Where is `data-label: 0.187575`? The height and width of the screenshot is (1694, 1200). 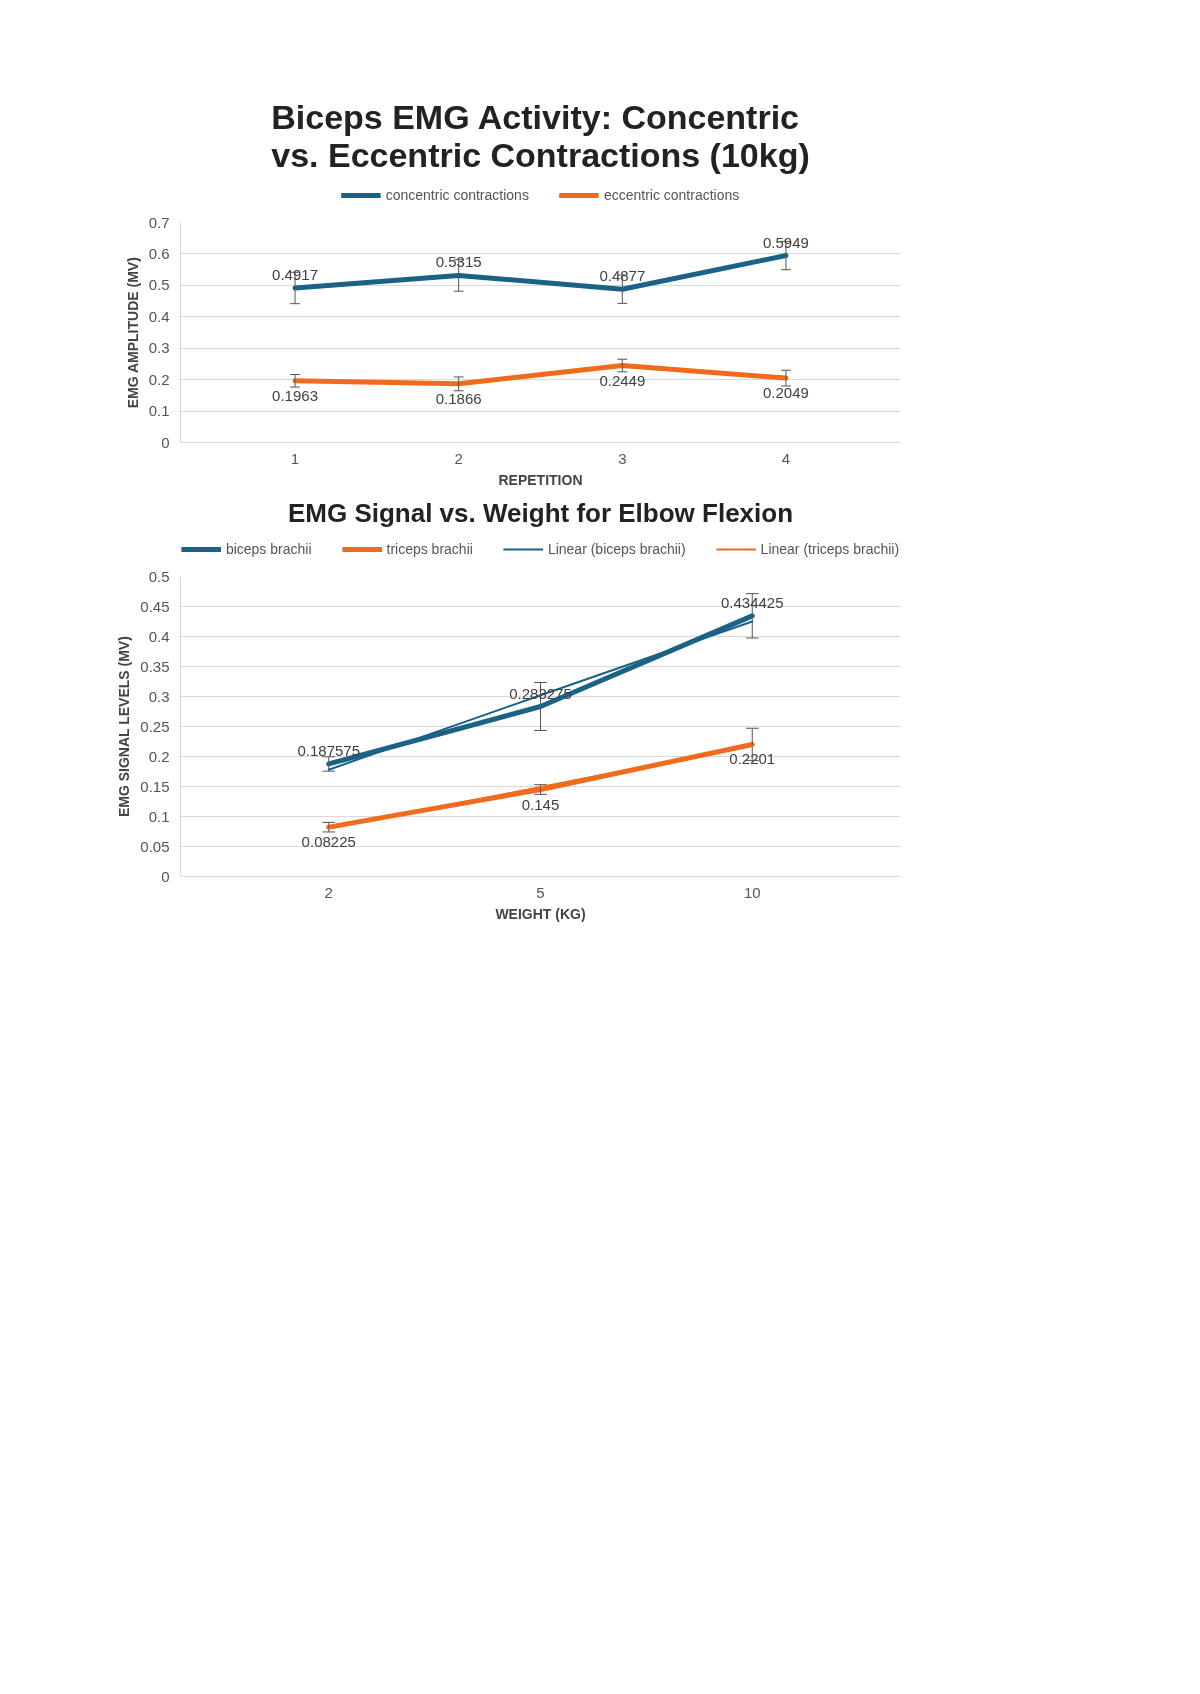
data-label: 0.187575 is located at coordinates (329, 750).